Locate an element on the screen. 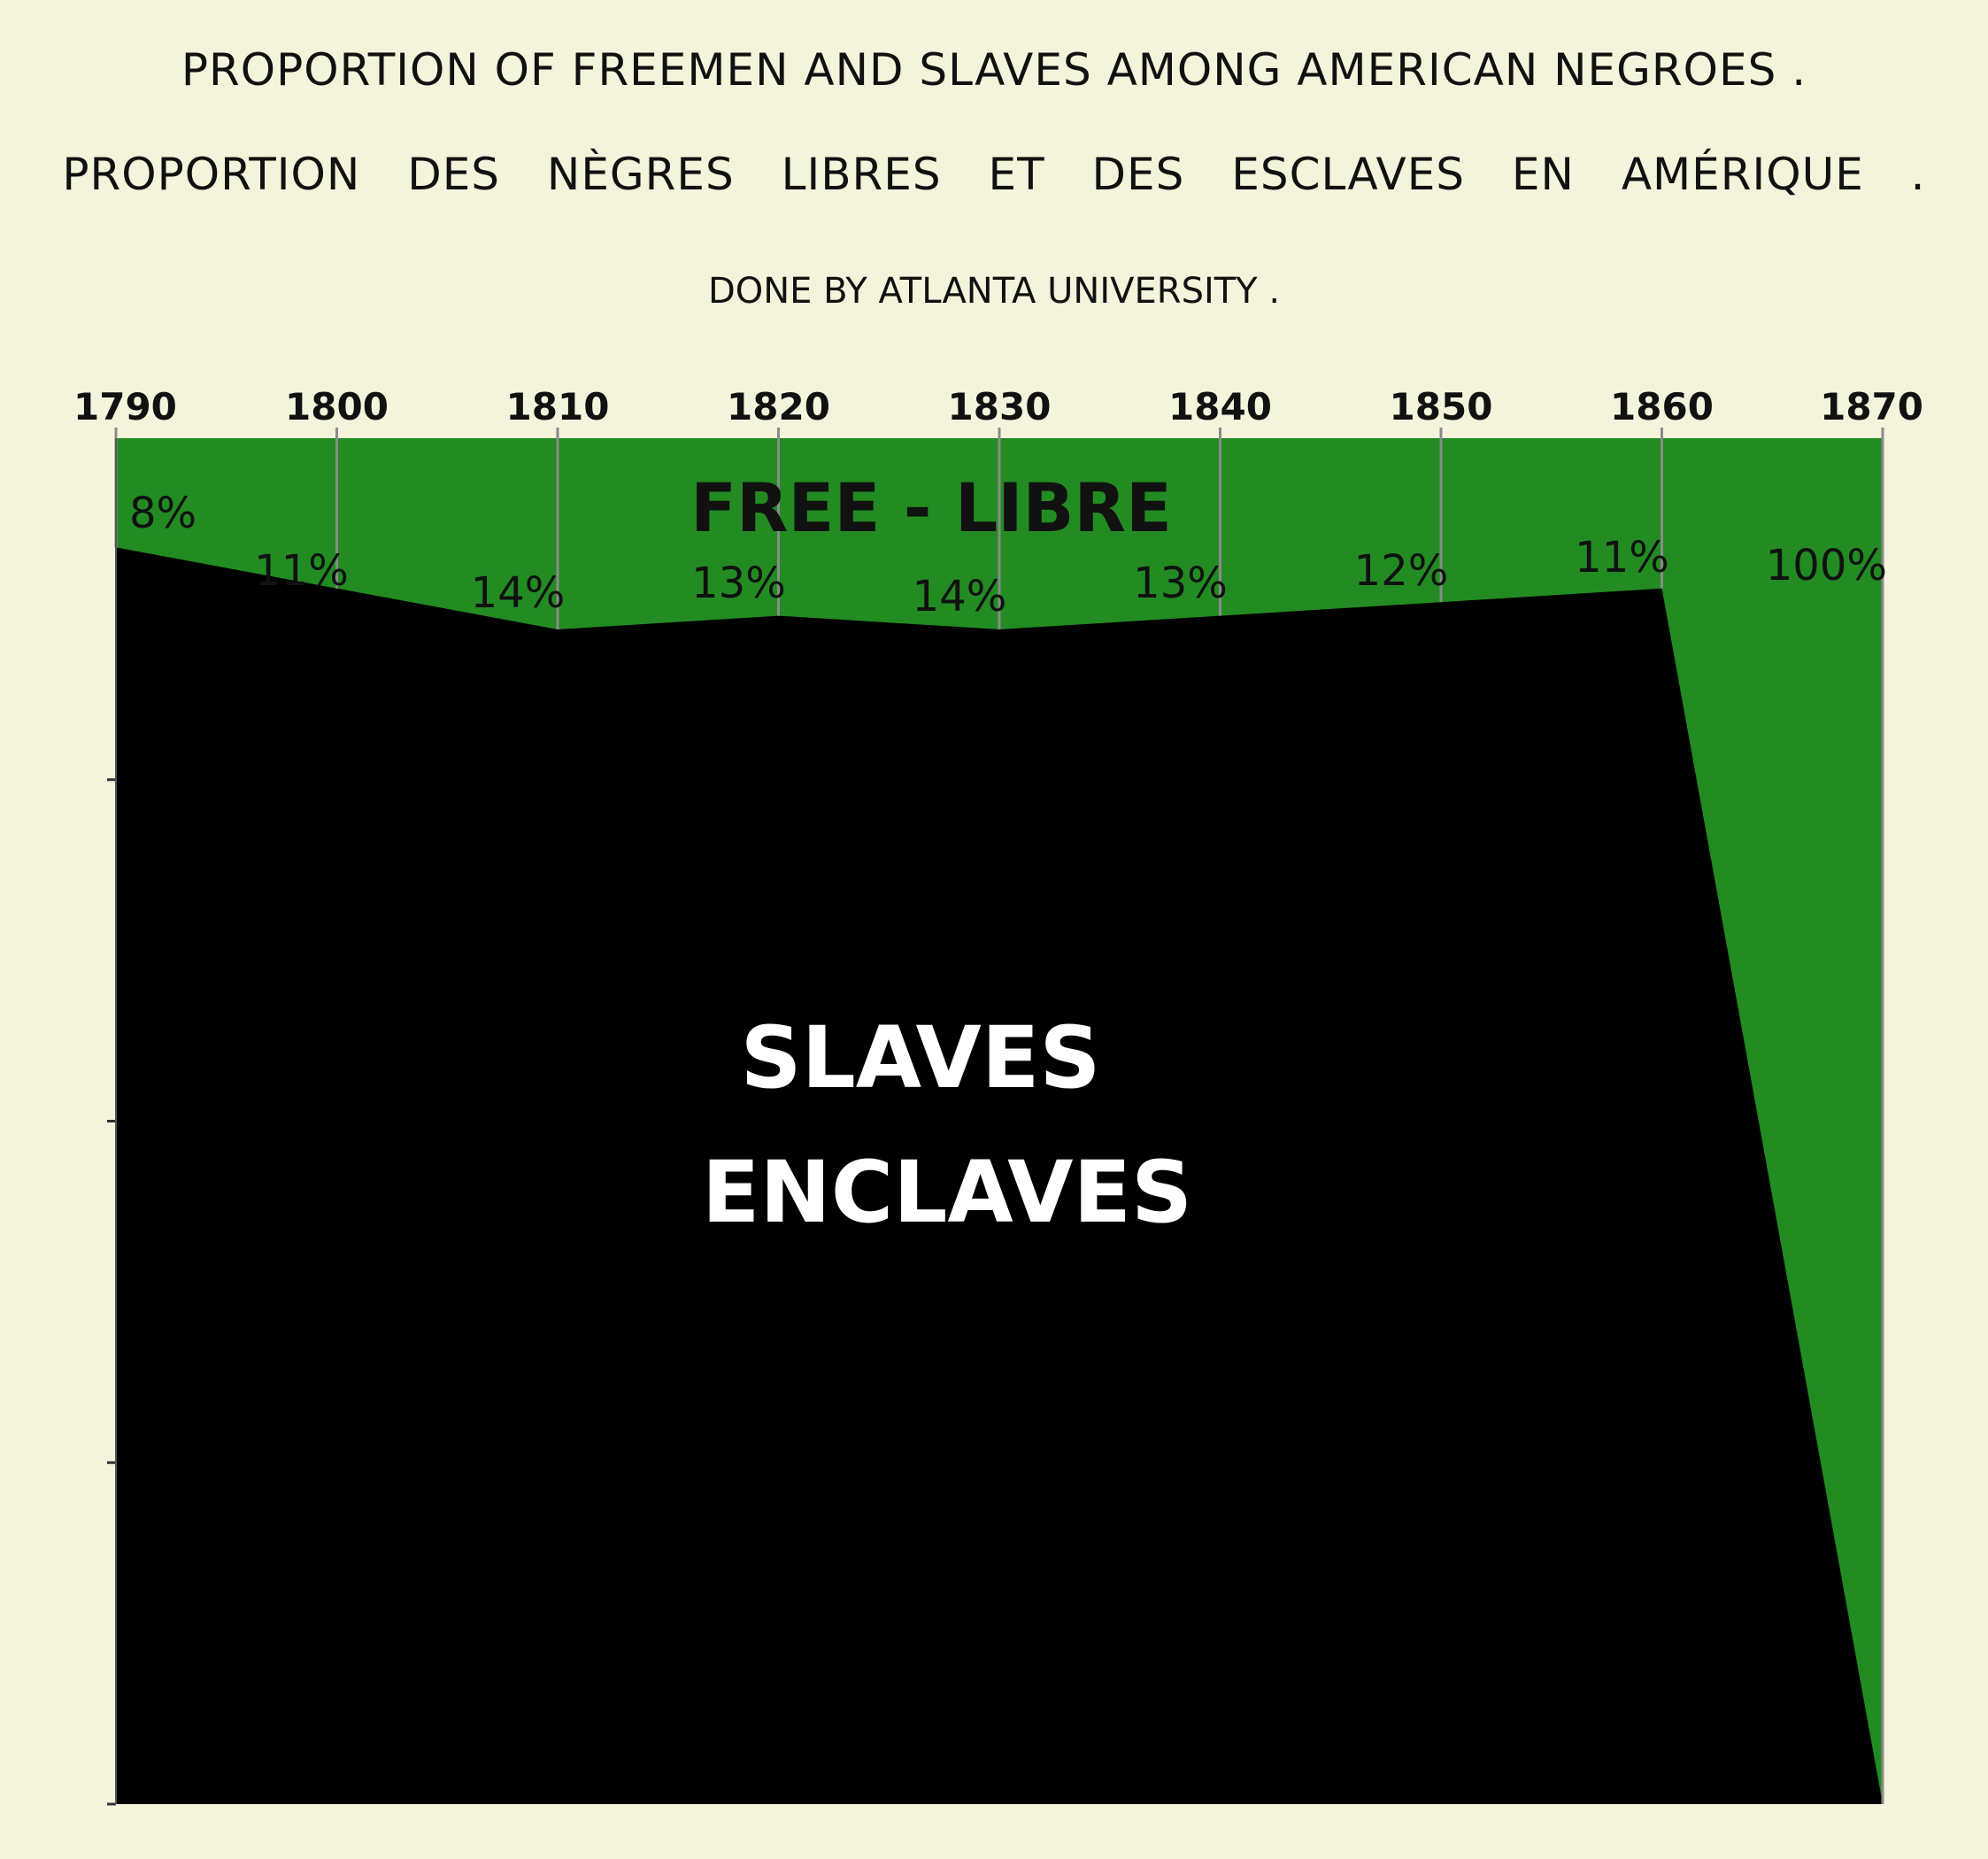  x-tick-label: 1800 is located at coordinates (337, 407).